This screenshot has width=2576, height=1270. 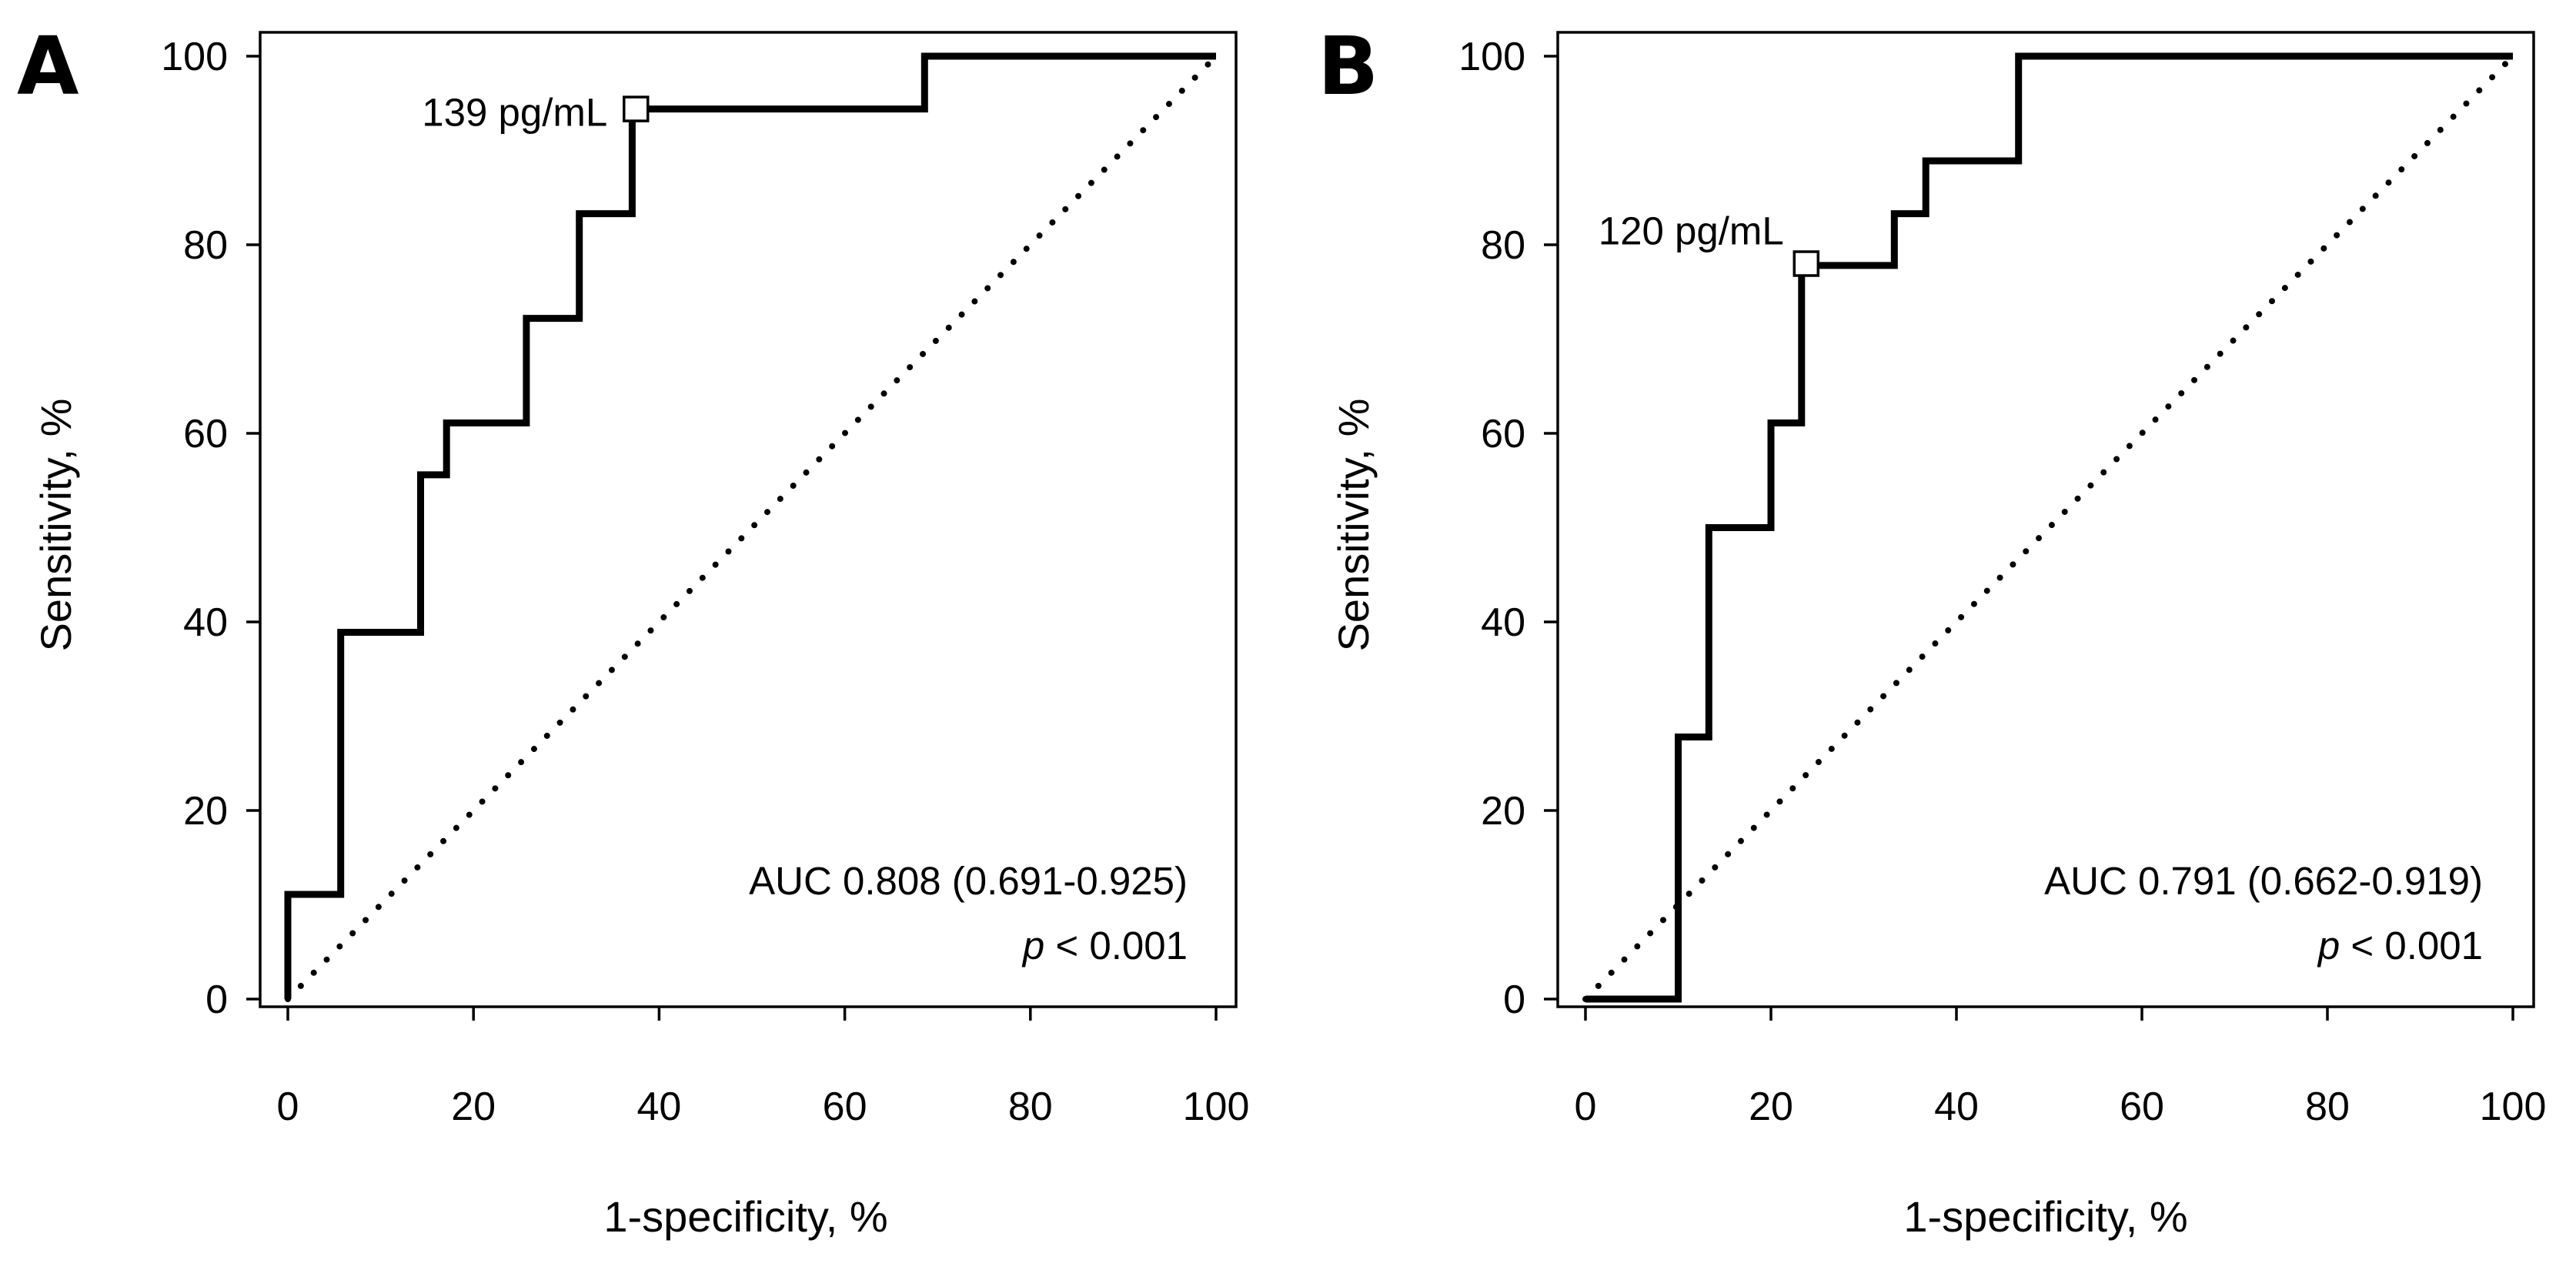 I want to click on panel-a-letter: A, so click(x=48, y=66).